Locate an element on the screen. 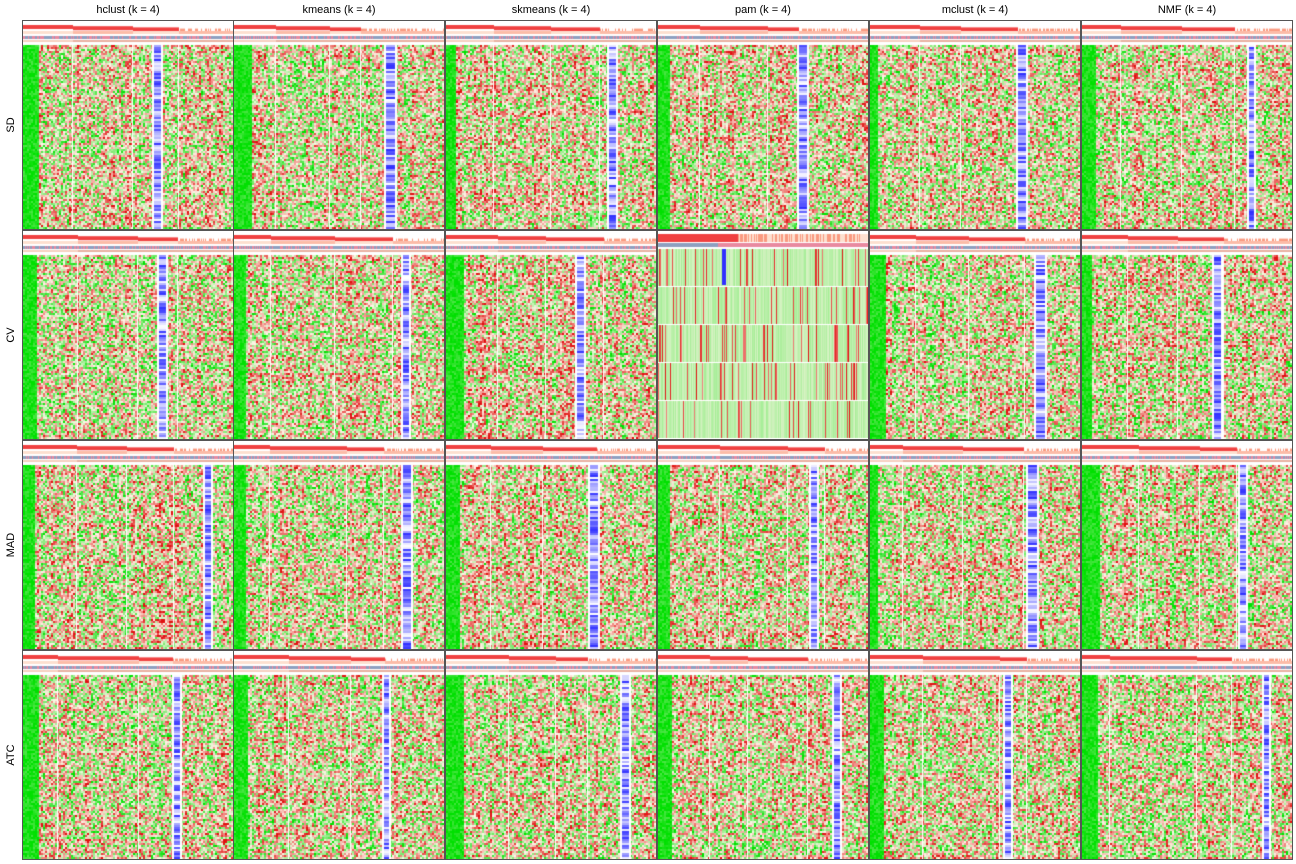 This screenshot has height=864, width=1296. row-label-text: MAD is located at coordinates (11, 545).